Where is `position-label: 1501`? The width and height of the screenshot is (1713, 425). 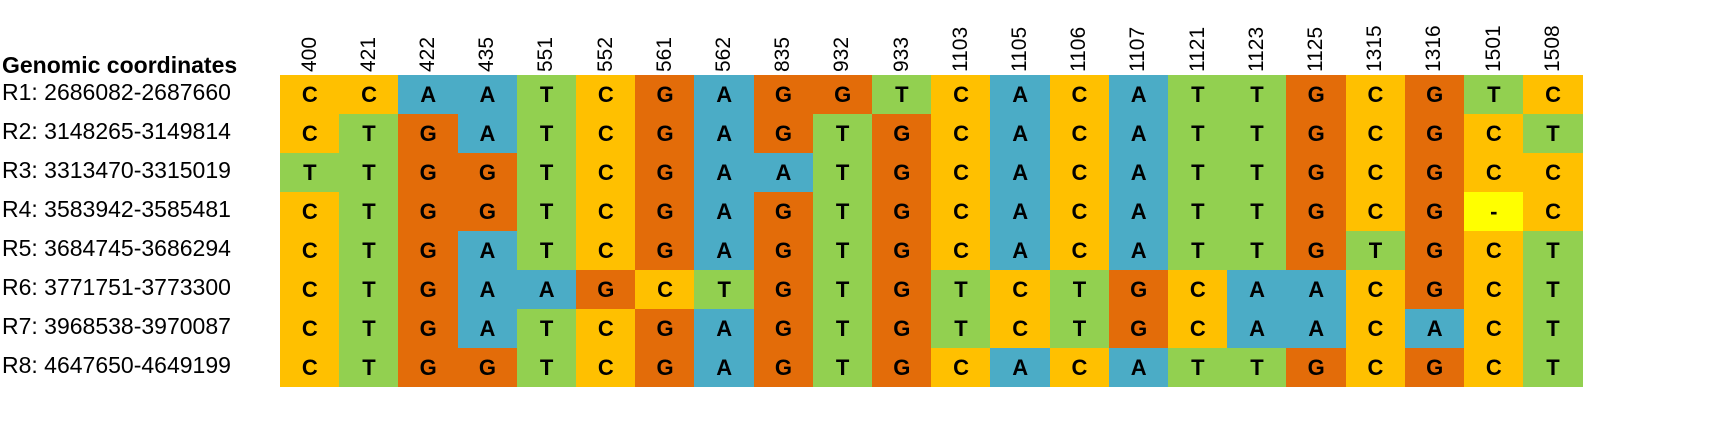 position-label: 1501 is located at coordinates (1494, 40).